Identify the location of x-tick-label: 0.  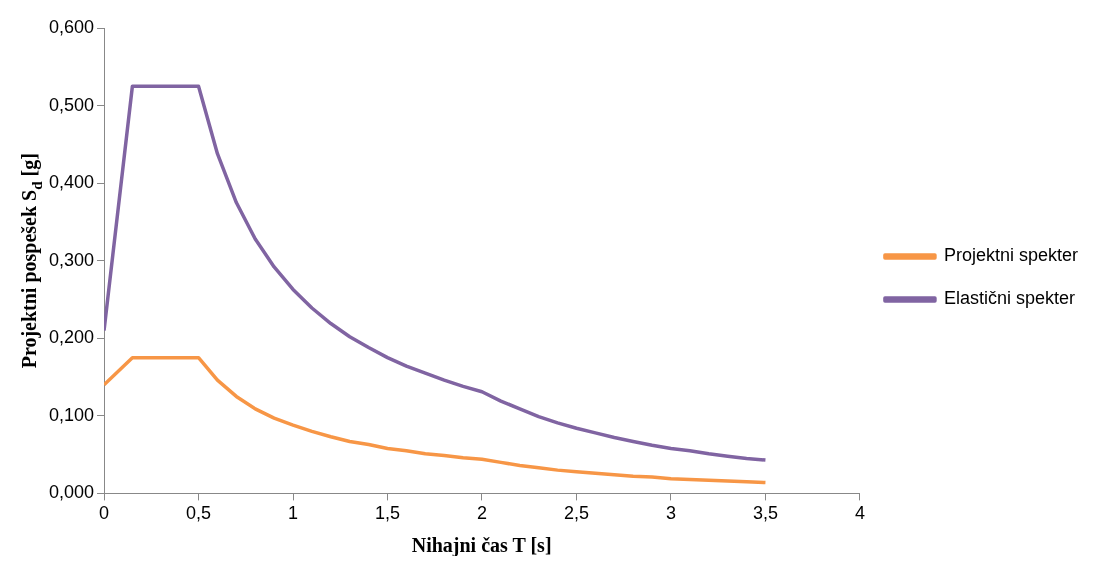
(104, 513).